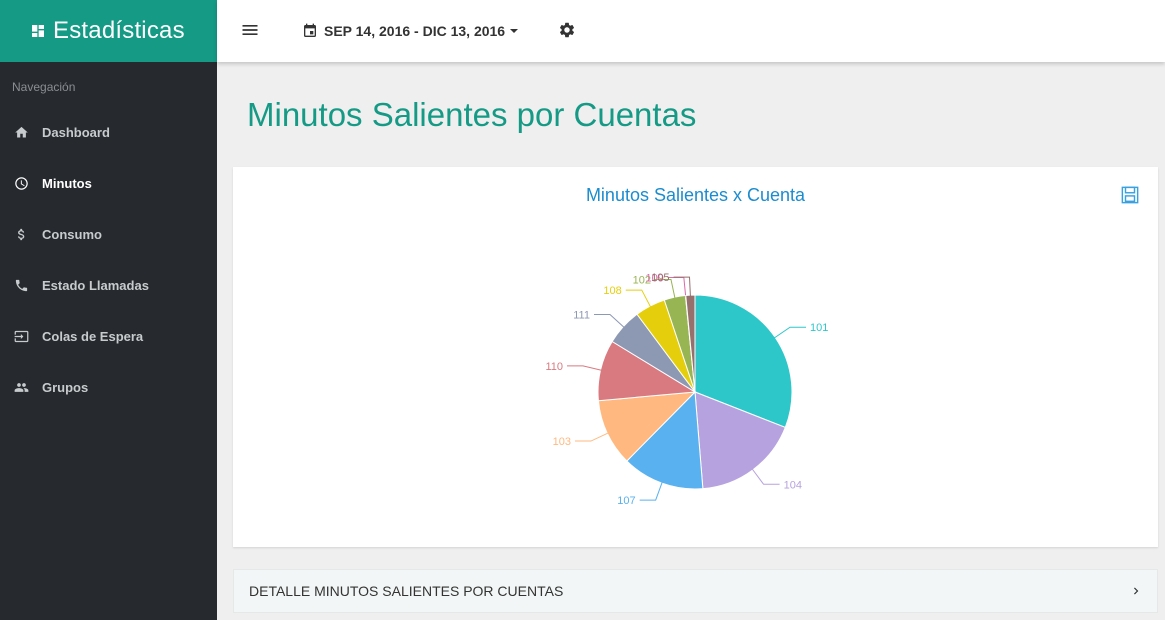 This screenshot has width=1165, height=620. I want to click on home-icon, so click(21, 133).